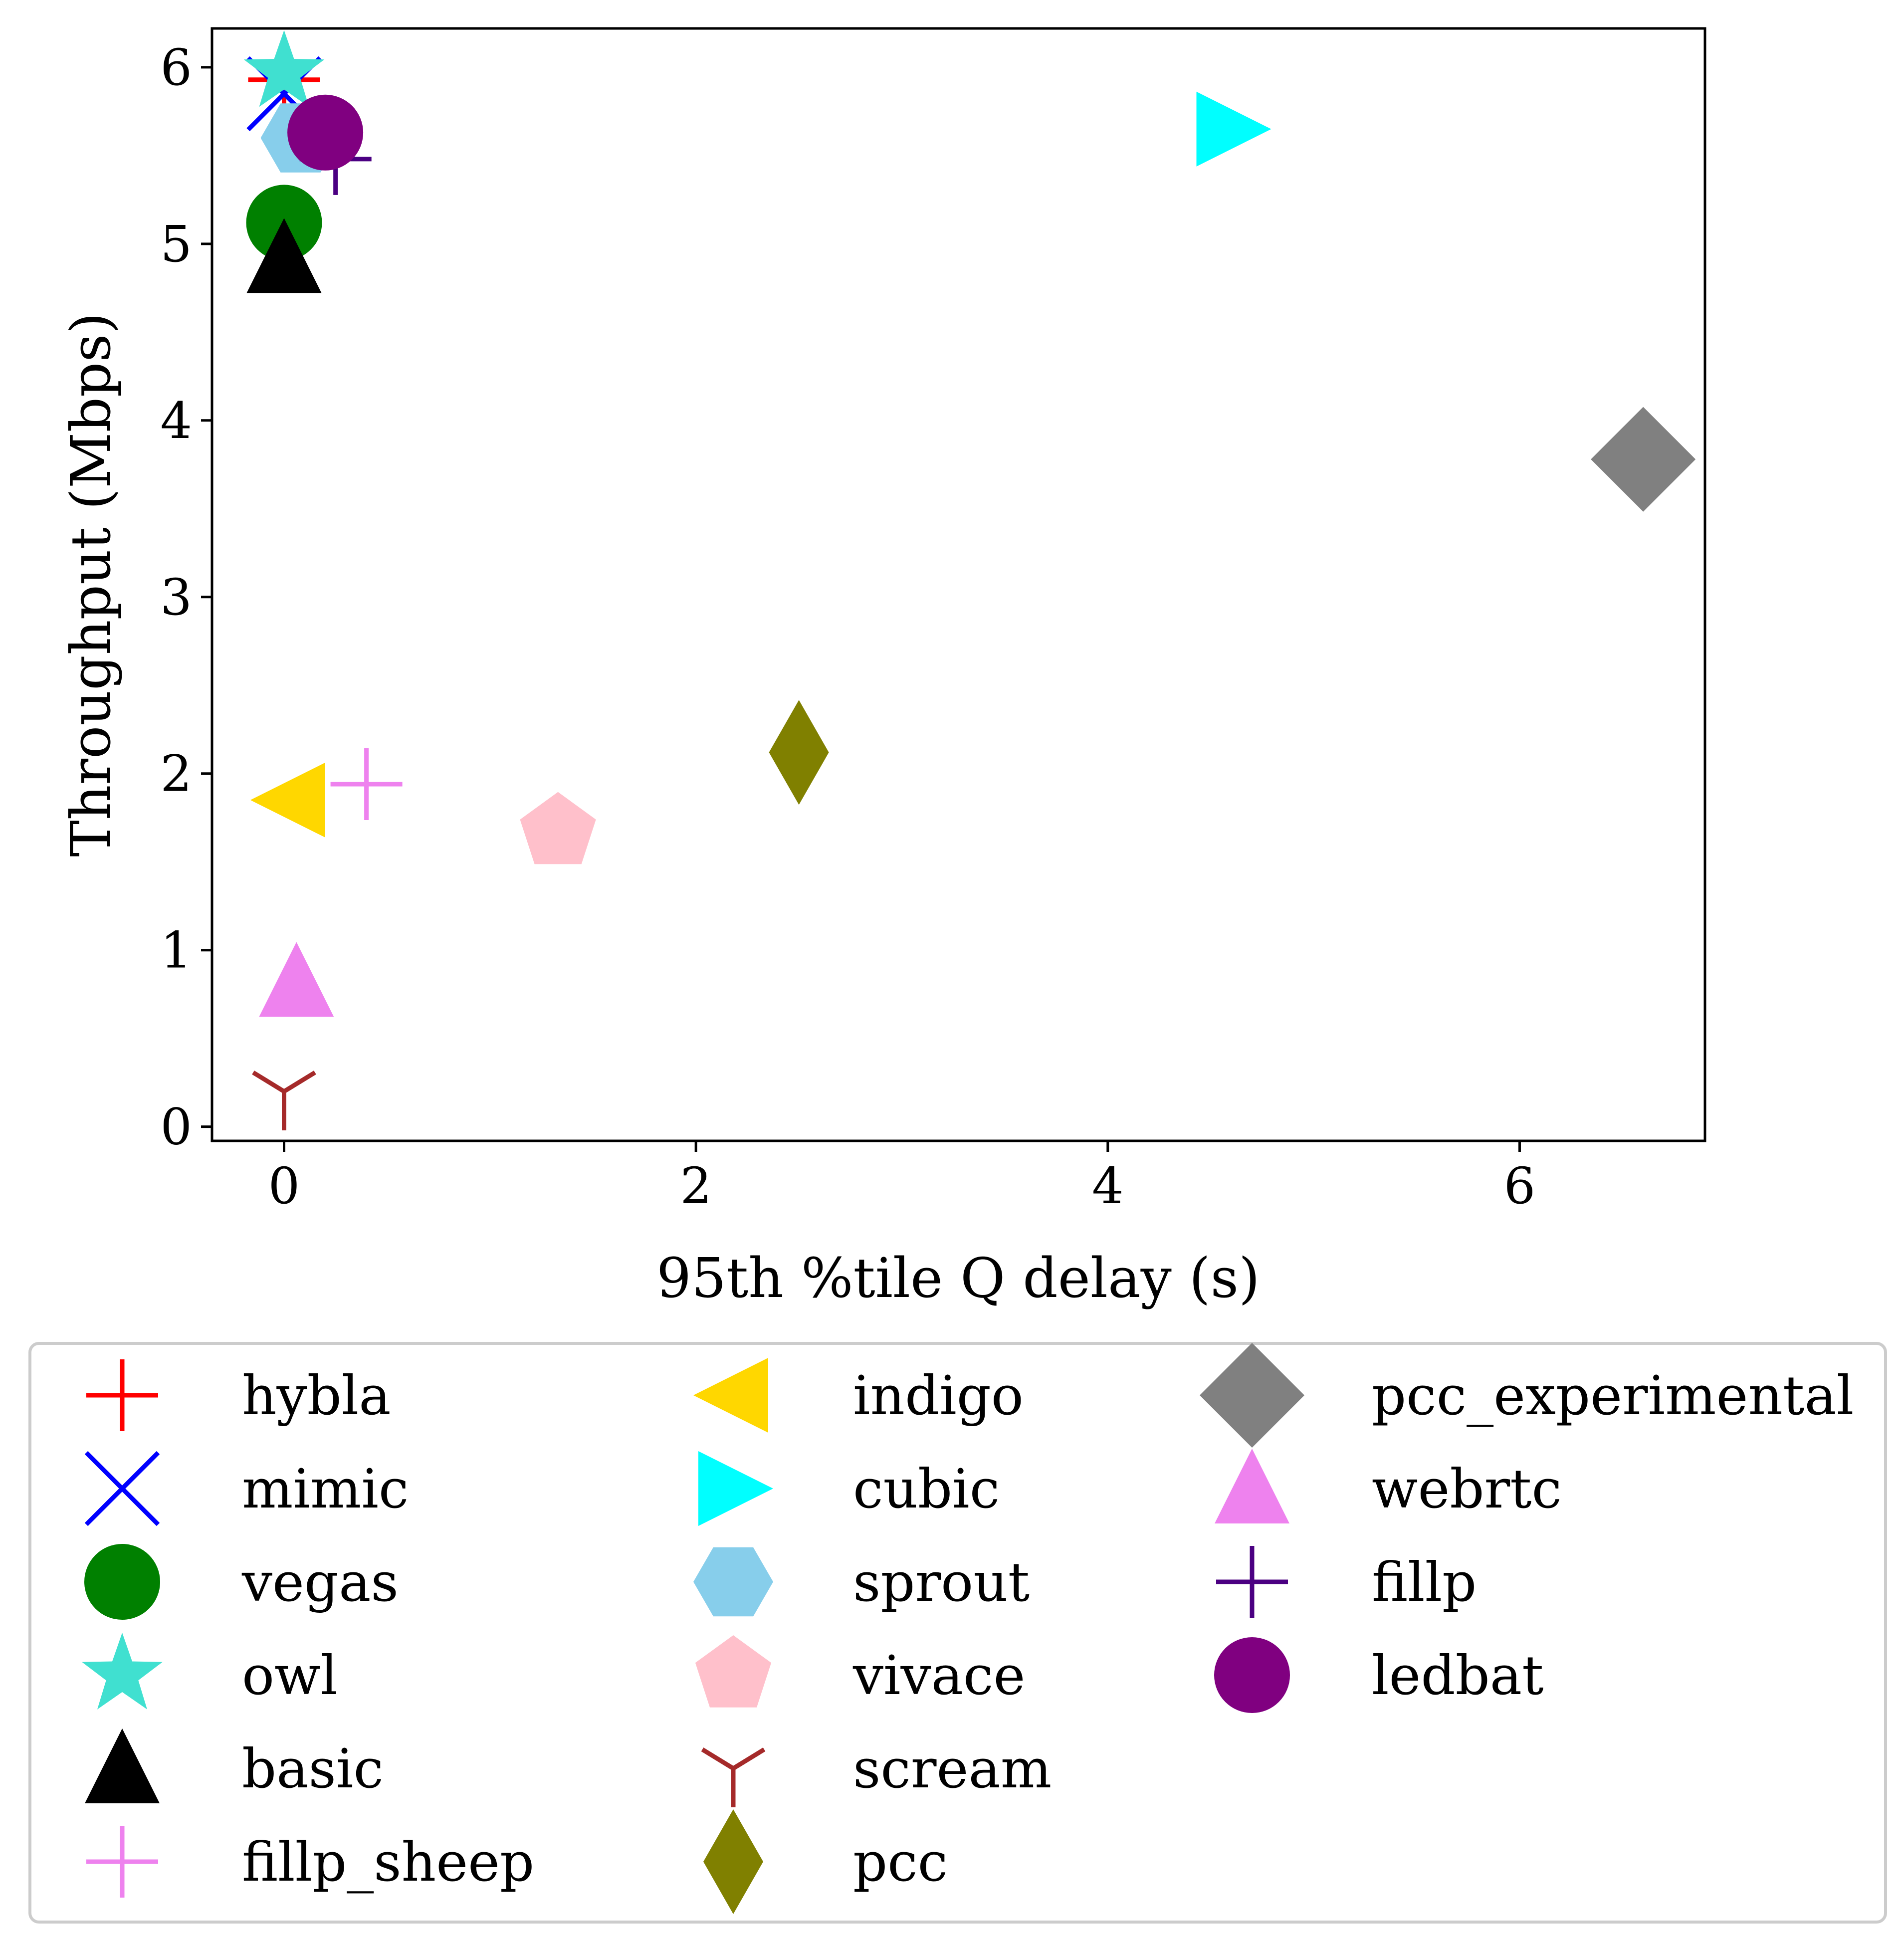  What do you see at coordinates (1108, 1186) in the screenshot?
I see `x-tick-label: 4` at bounding box center [1108, 1186].